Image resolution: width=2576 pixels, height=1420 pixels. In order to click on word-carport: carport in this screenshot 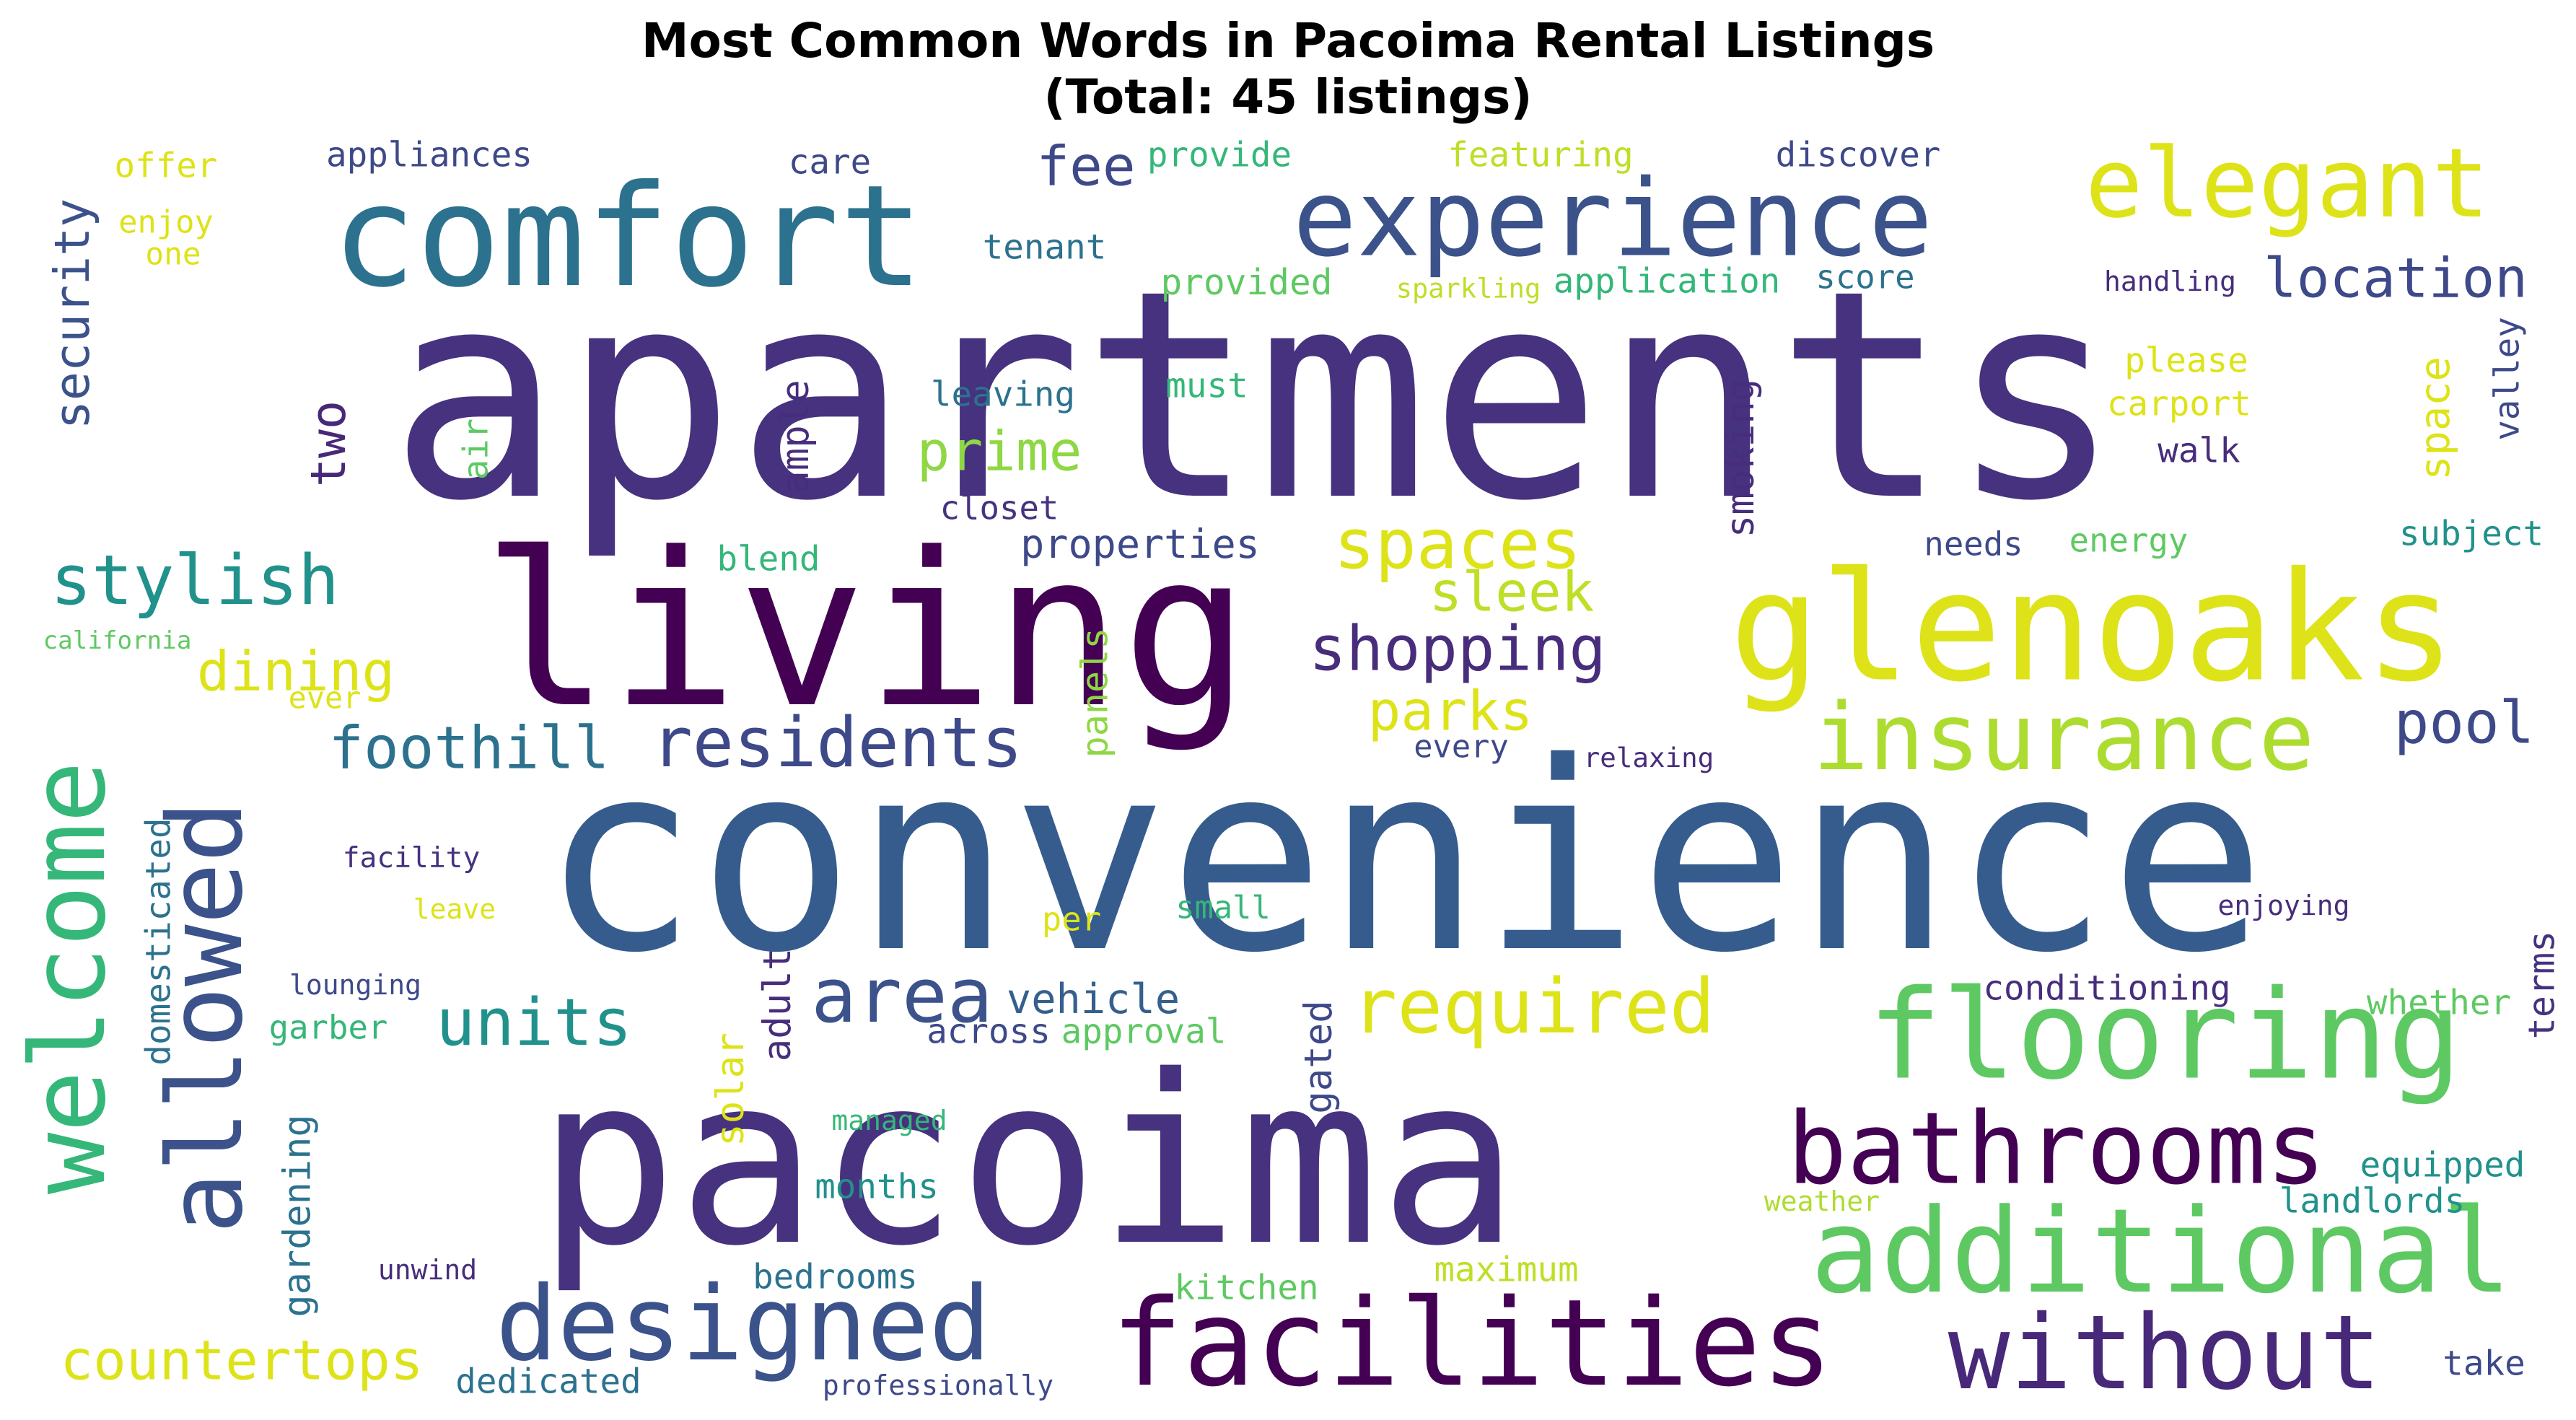, I will do `click(2179, 404)`.